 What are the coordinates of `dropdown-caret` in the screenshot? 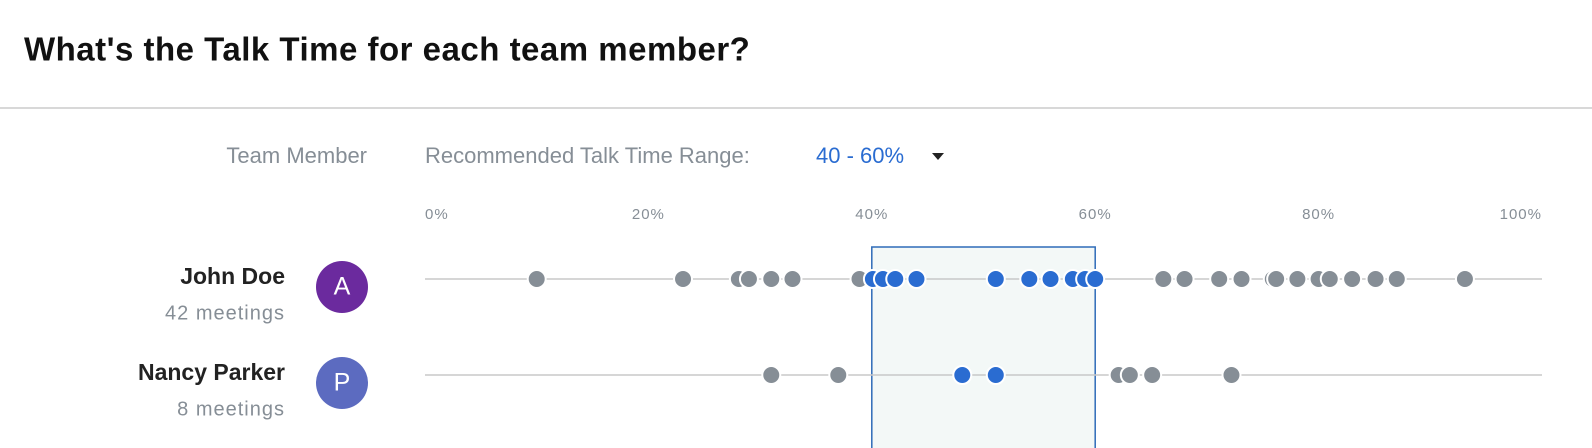 It's located at (938, 156).